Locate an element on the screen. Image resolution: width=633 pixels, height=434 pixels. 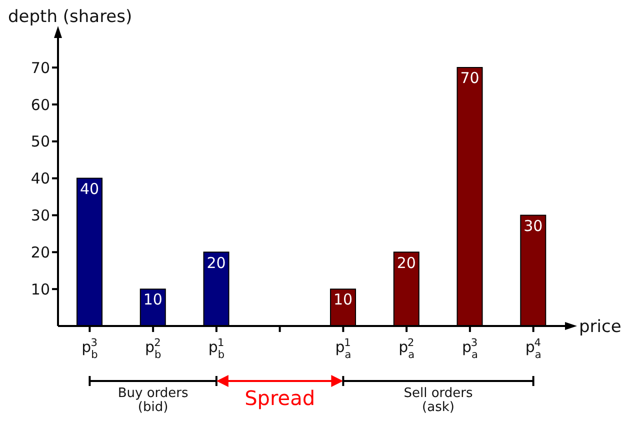
y-tick-label: 10 is located at coordinates (40, 289).